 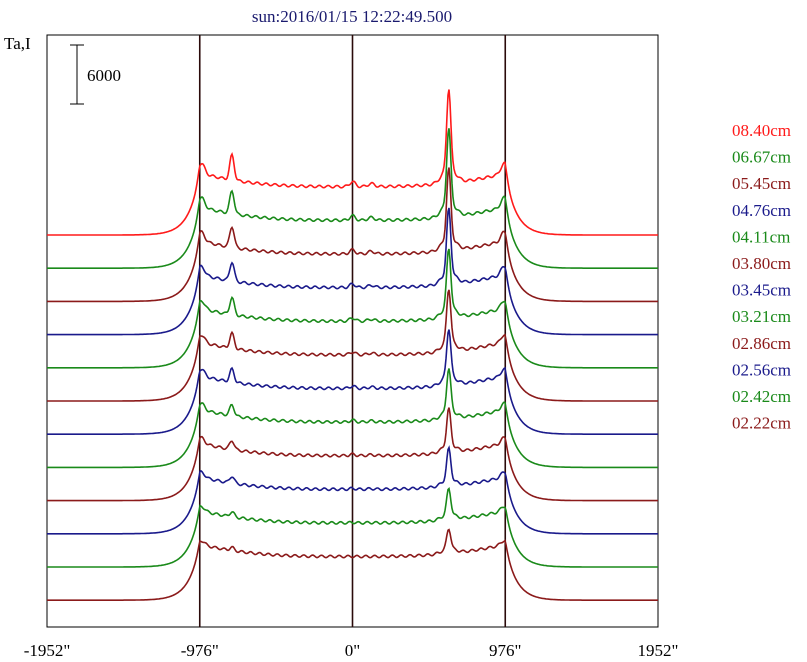 I want to click on x-tick-label: -976", so click(x=200, y=650).